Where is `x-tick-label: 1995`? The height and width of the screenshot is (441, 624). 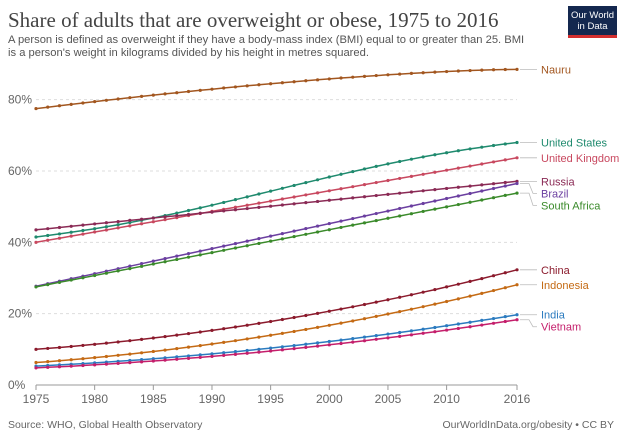
x-tick-label: 1995 is located at coordinates (270, 399).